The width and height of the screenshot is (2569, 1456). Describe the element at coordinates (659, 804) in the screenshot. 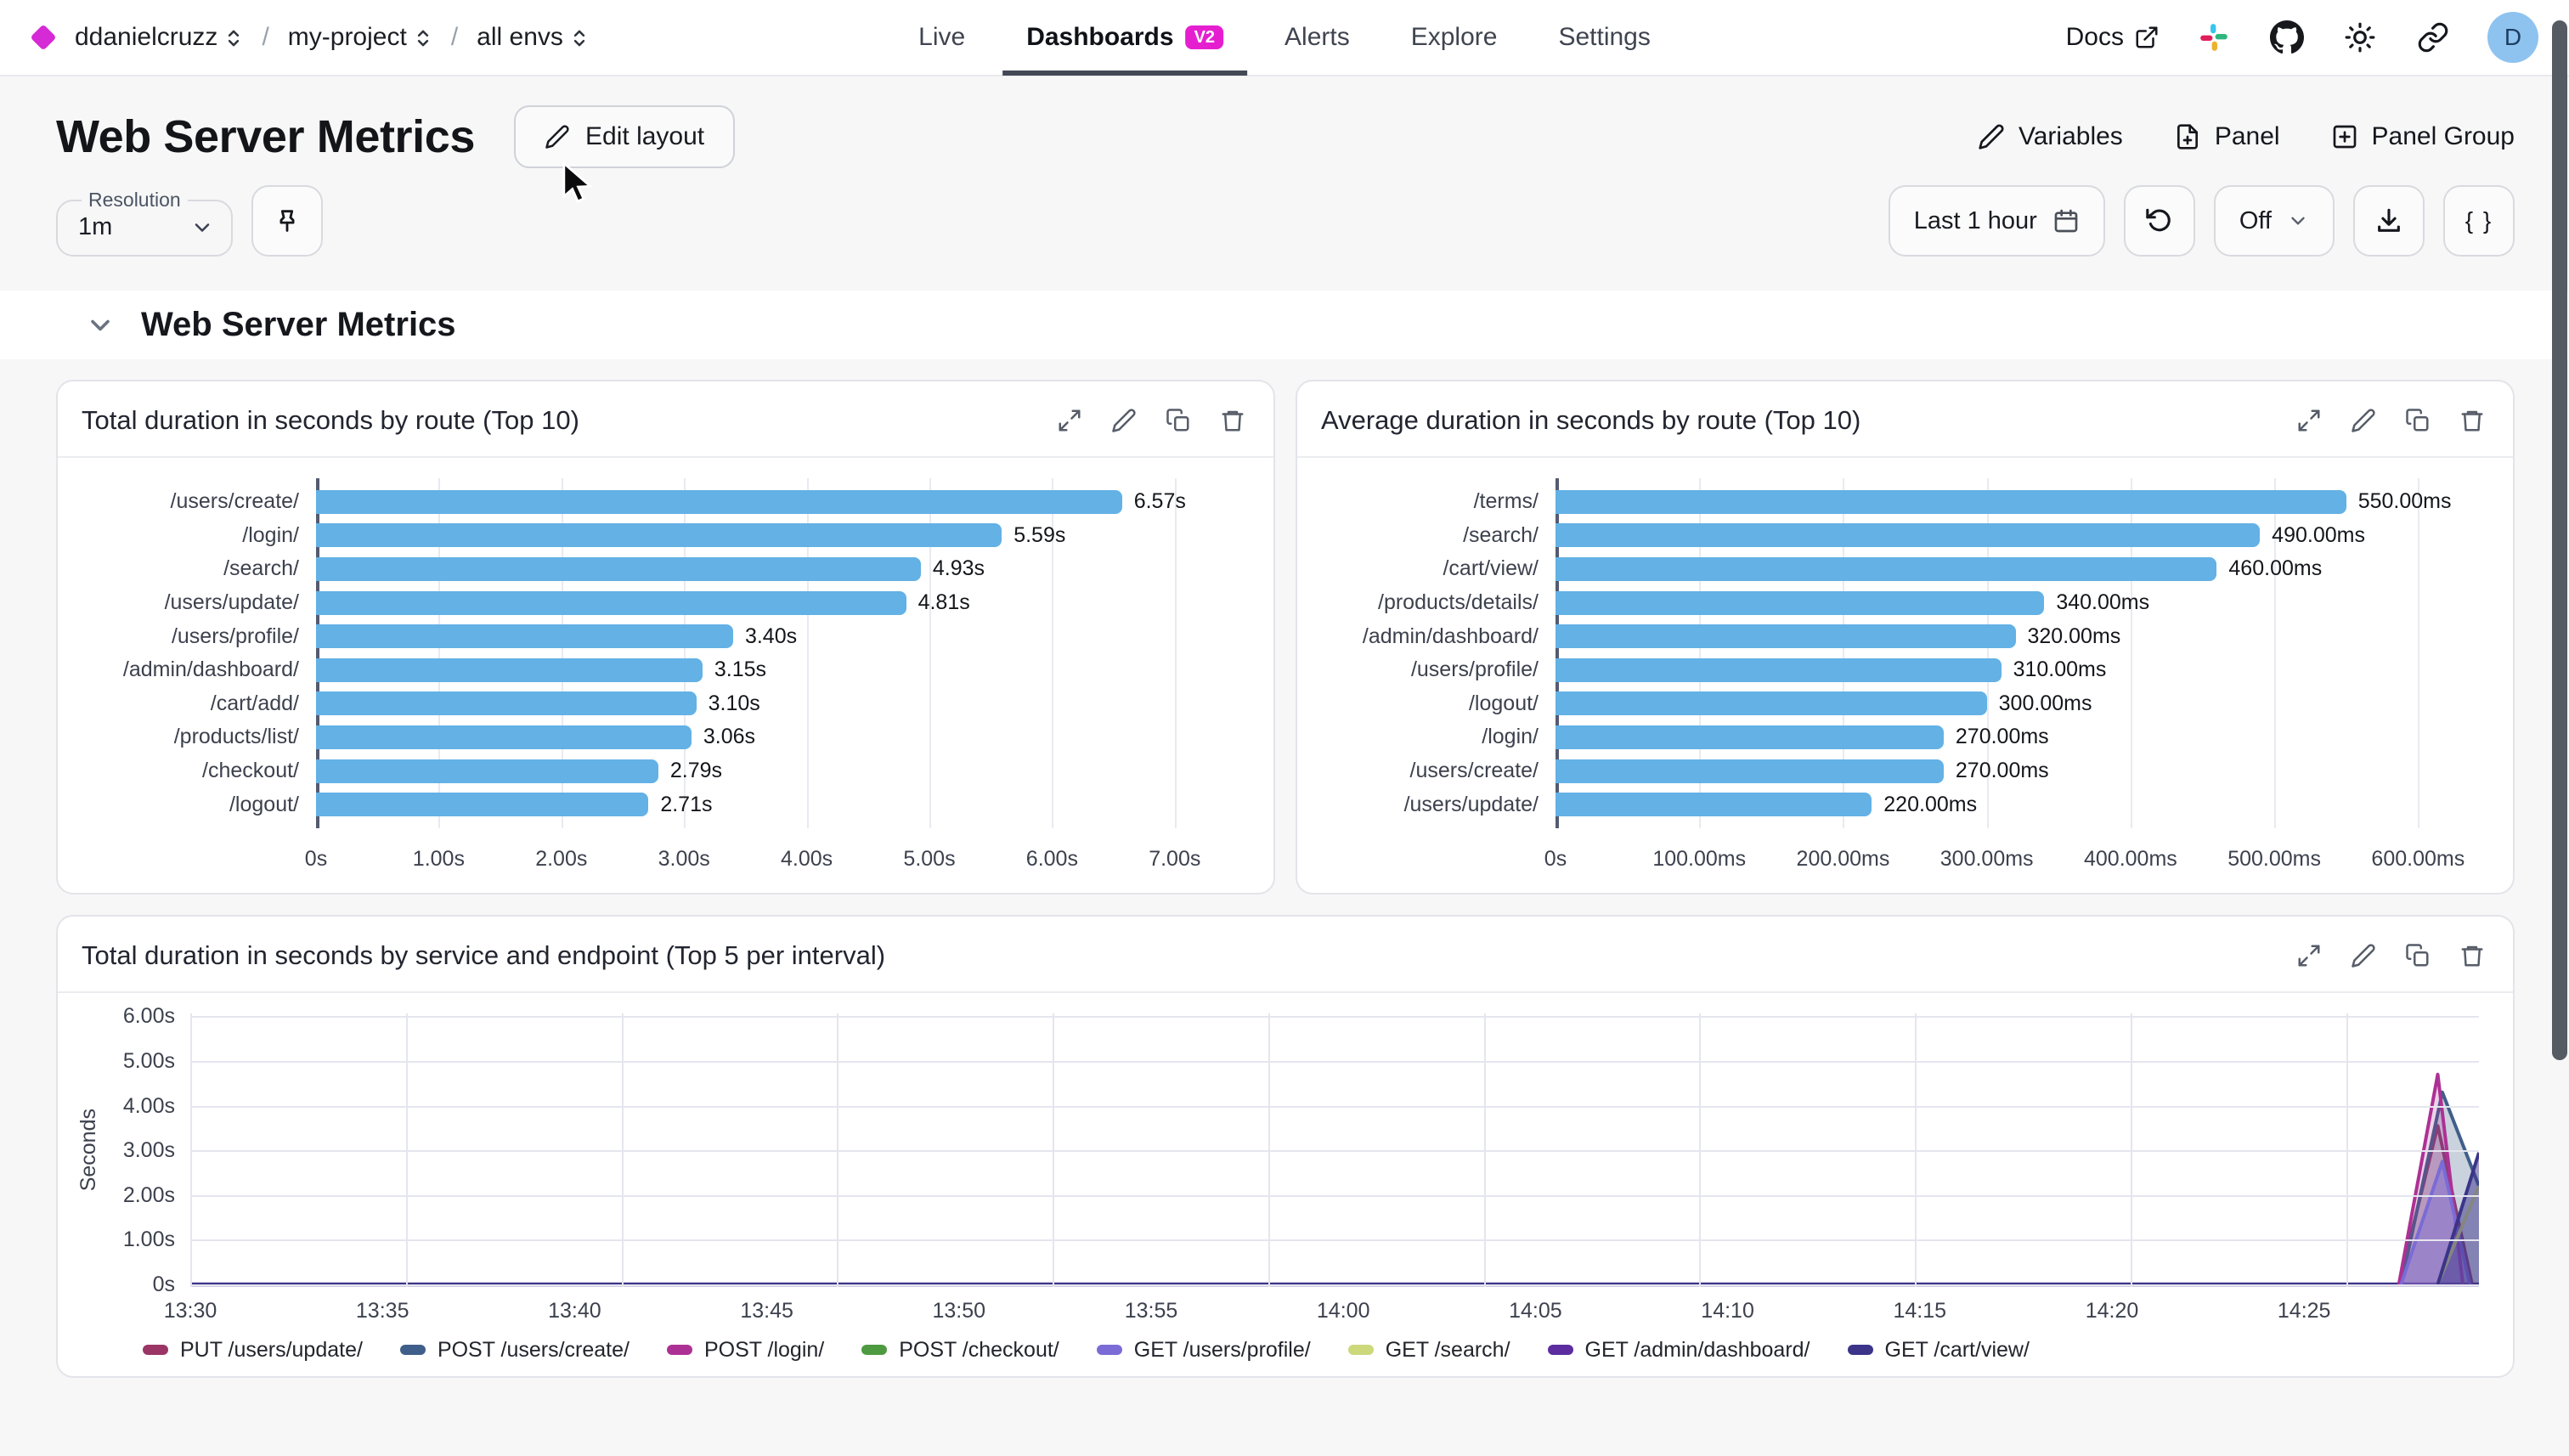

I see `bar-row: /logout/2.71s` at that location.